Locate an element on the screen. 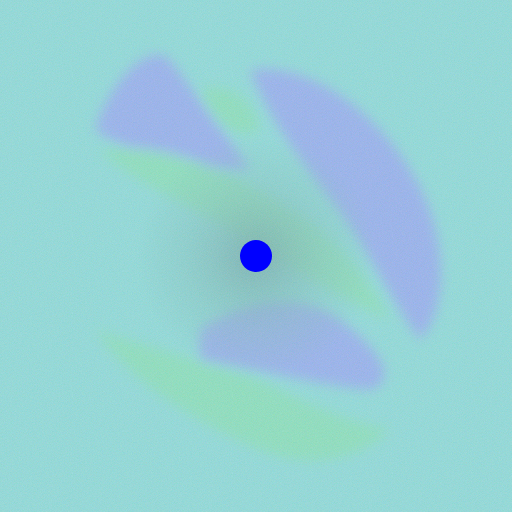 This screenshot has width=512, height=512. center-dot-icon is located at coordinates (256, 256).